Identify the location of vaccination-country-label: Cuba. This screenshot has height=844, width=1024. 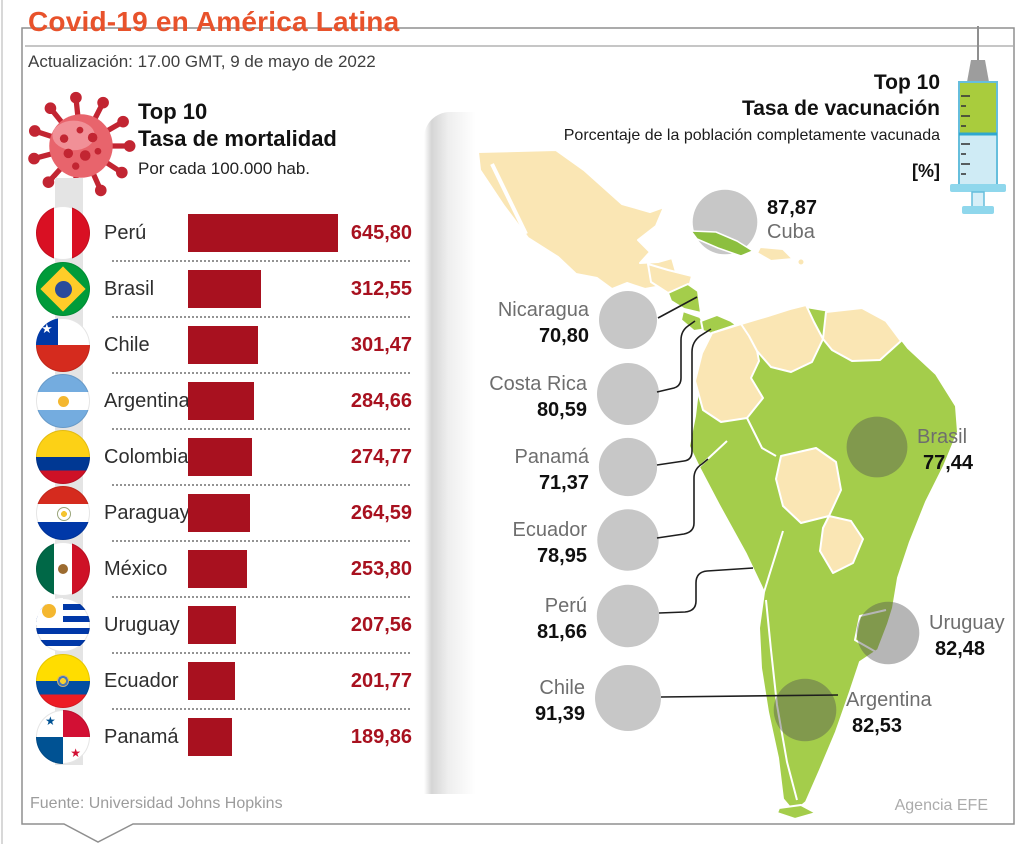
(791, 232).